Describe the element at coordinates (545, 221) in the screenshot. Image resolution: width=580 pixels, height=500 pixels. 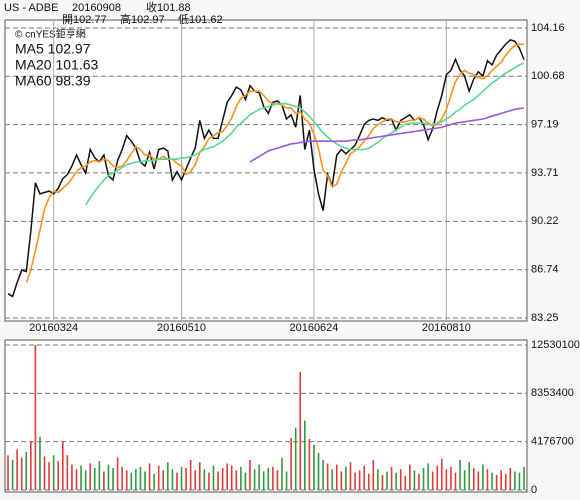
I see `y-tick-label: 90.22` at that location.